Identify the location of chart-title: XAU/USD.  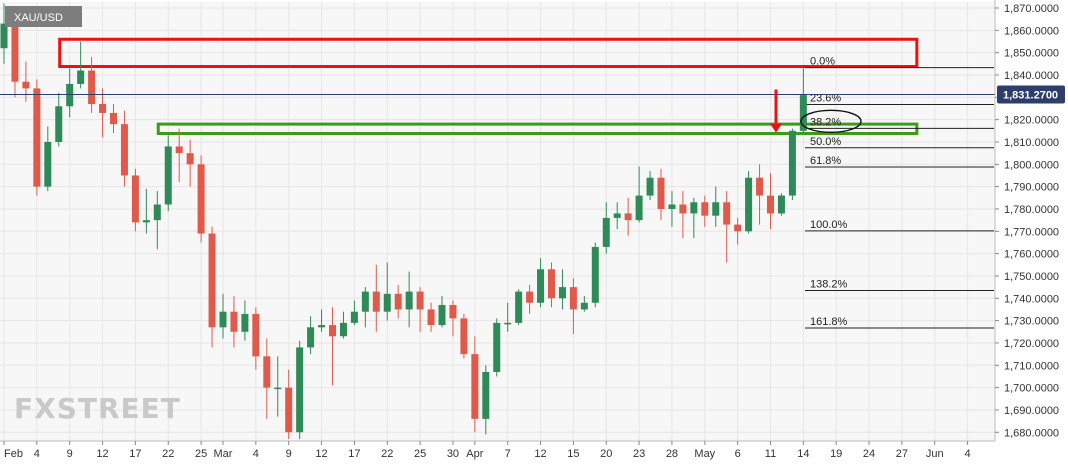
(38, 18).